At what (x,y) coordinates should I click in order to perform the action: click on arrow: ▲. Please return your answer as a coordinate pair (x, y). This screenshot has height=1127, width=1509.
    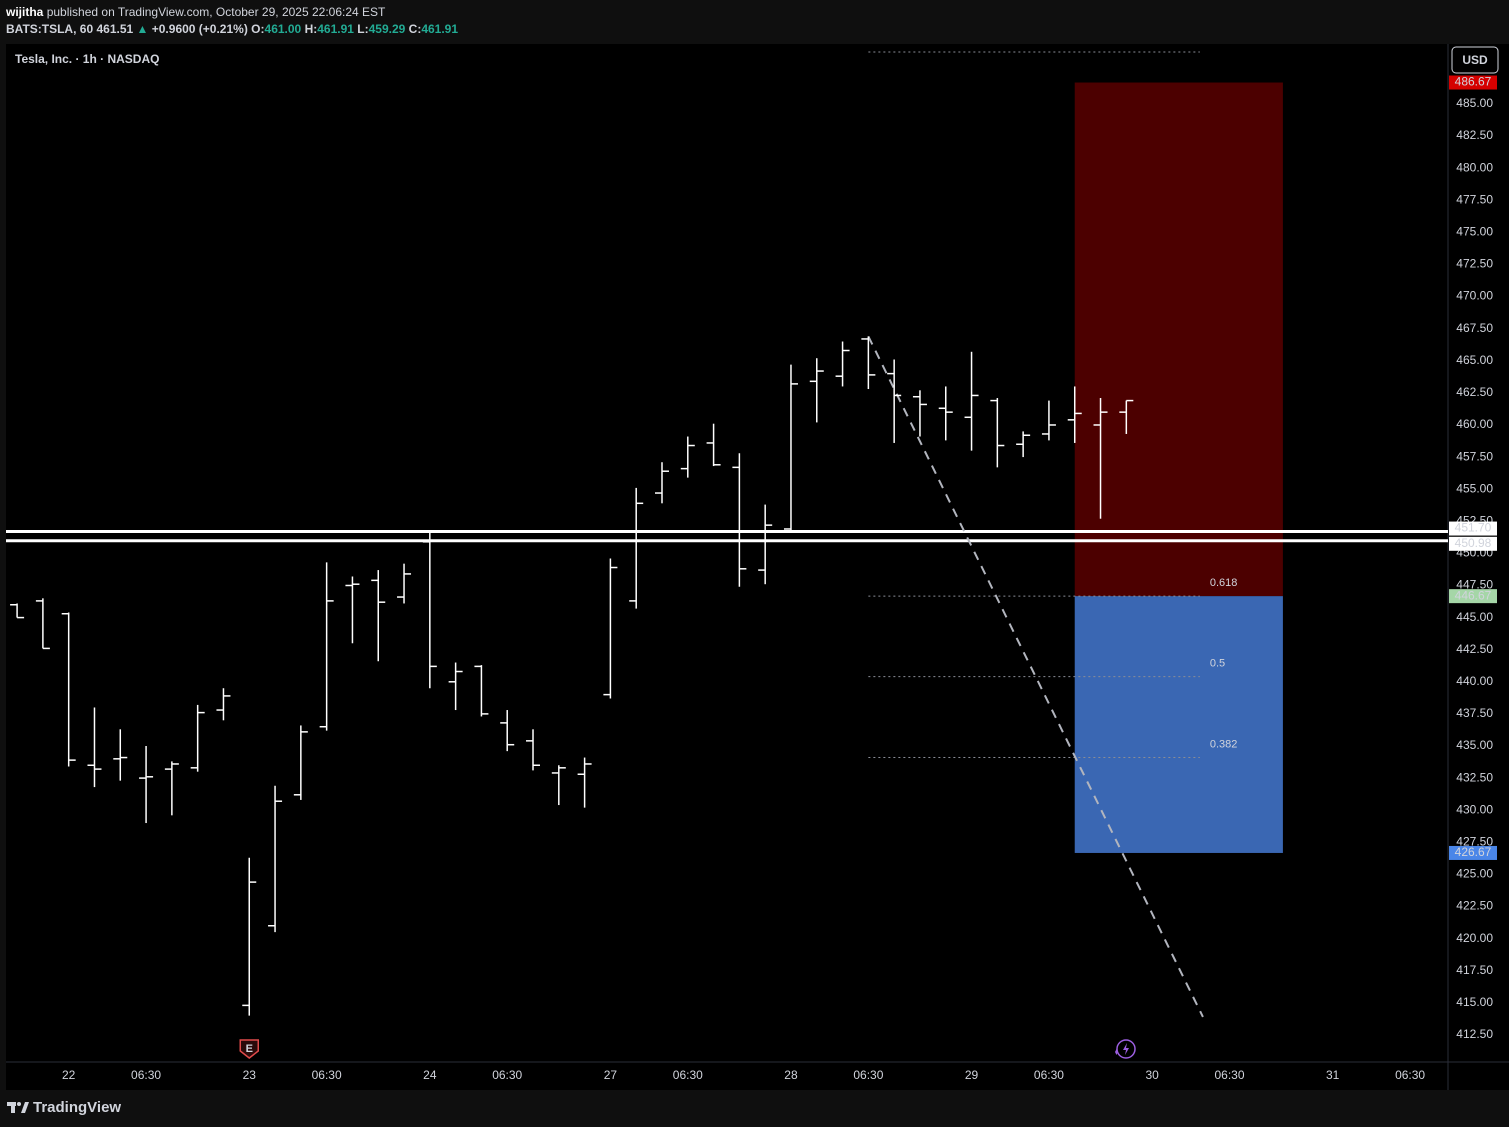
    Looking at the image, I should click on (142, 29).